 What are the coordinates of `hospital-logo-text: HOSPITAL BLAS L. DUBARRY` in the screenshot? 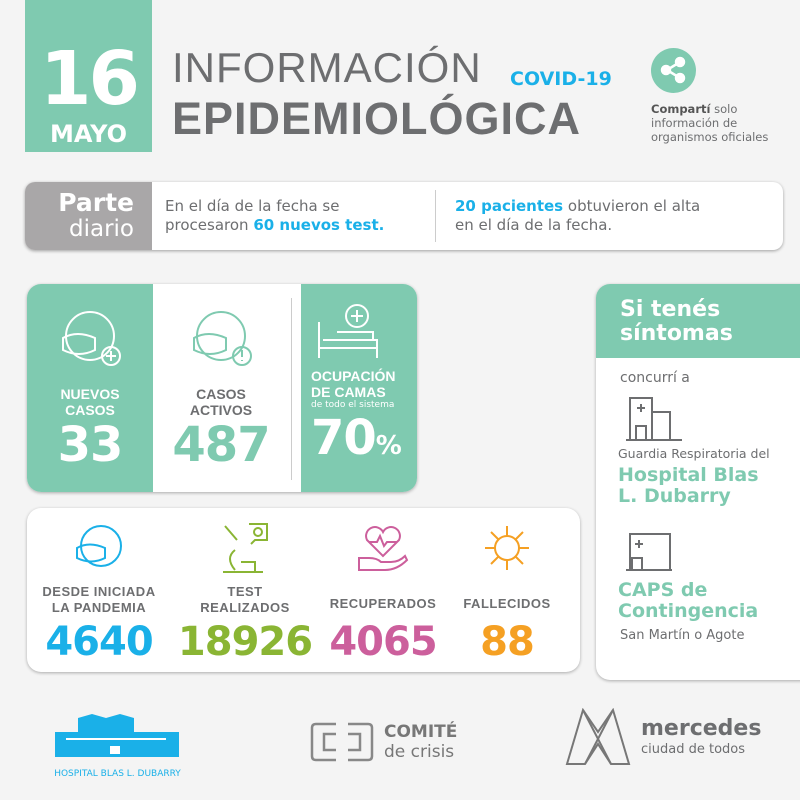 It's located at (117, 774).